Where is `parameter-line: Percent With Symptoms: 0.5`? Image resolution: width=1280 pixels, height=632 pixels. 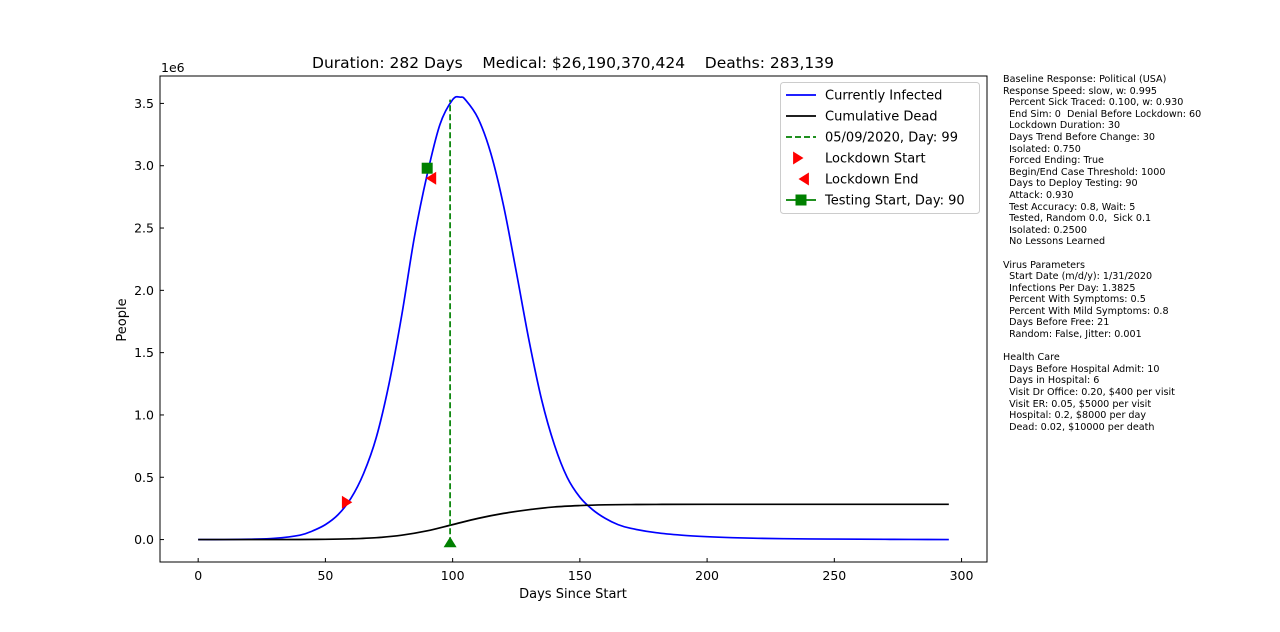
parameter-line: Percent With Symptoms: 0.5 is located at coordinates (1074, 300).